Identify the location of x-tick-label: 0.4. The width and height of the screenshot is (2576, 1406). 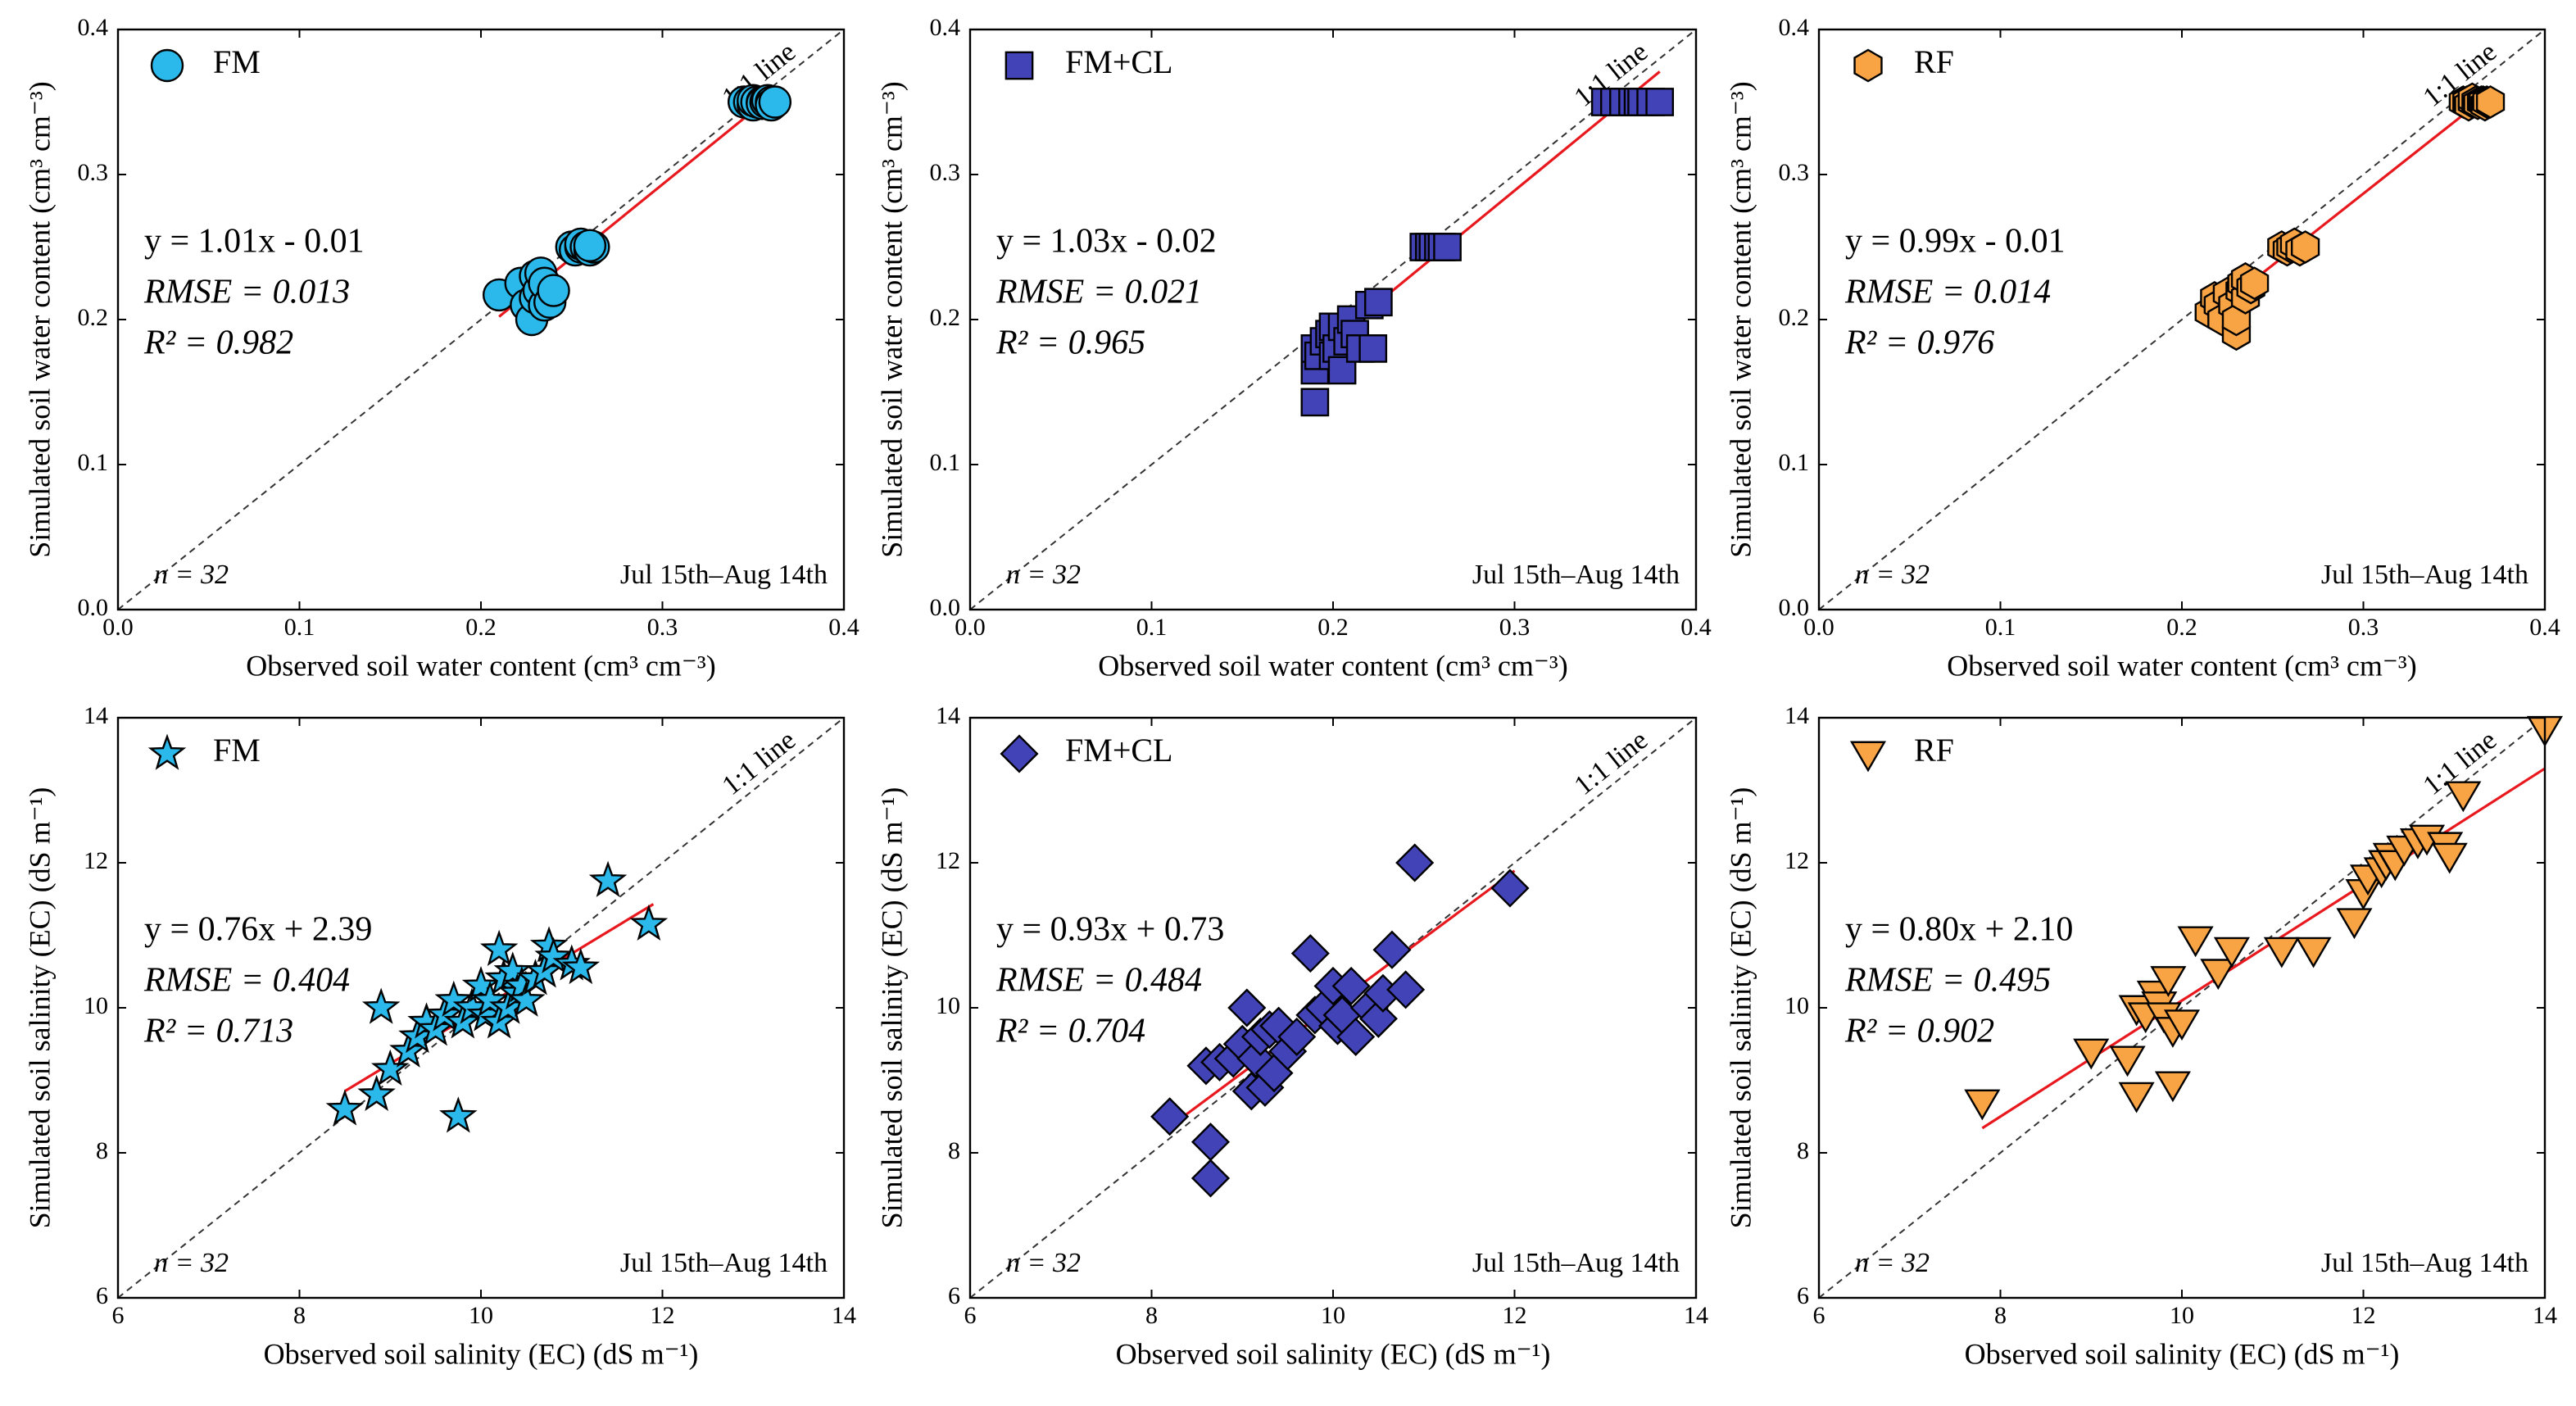
(844, 627).